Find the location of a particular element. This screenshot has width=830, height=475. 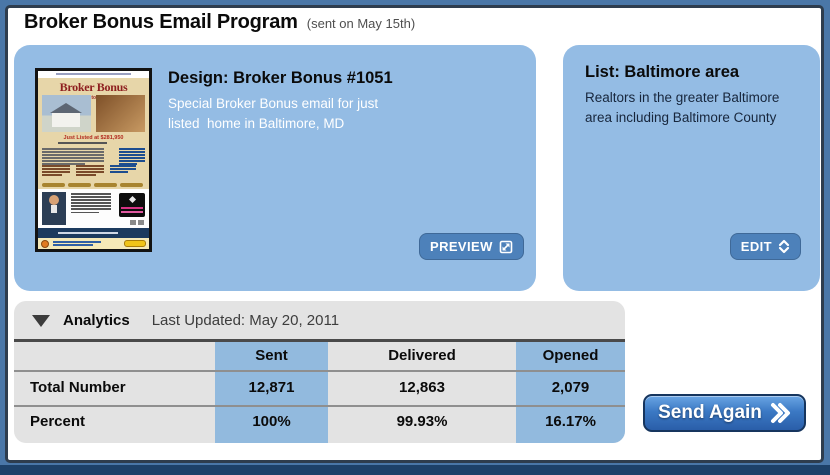

flyer-gold-buttons is located at coordinates (93, 185).